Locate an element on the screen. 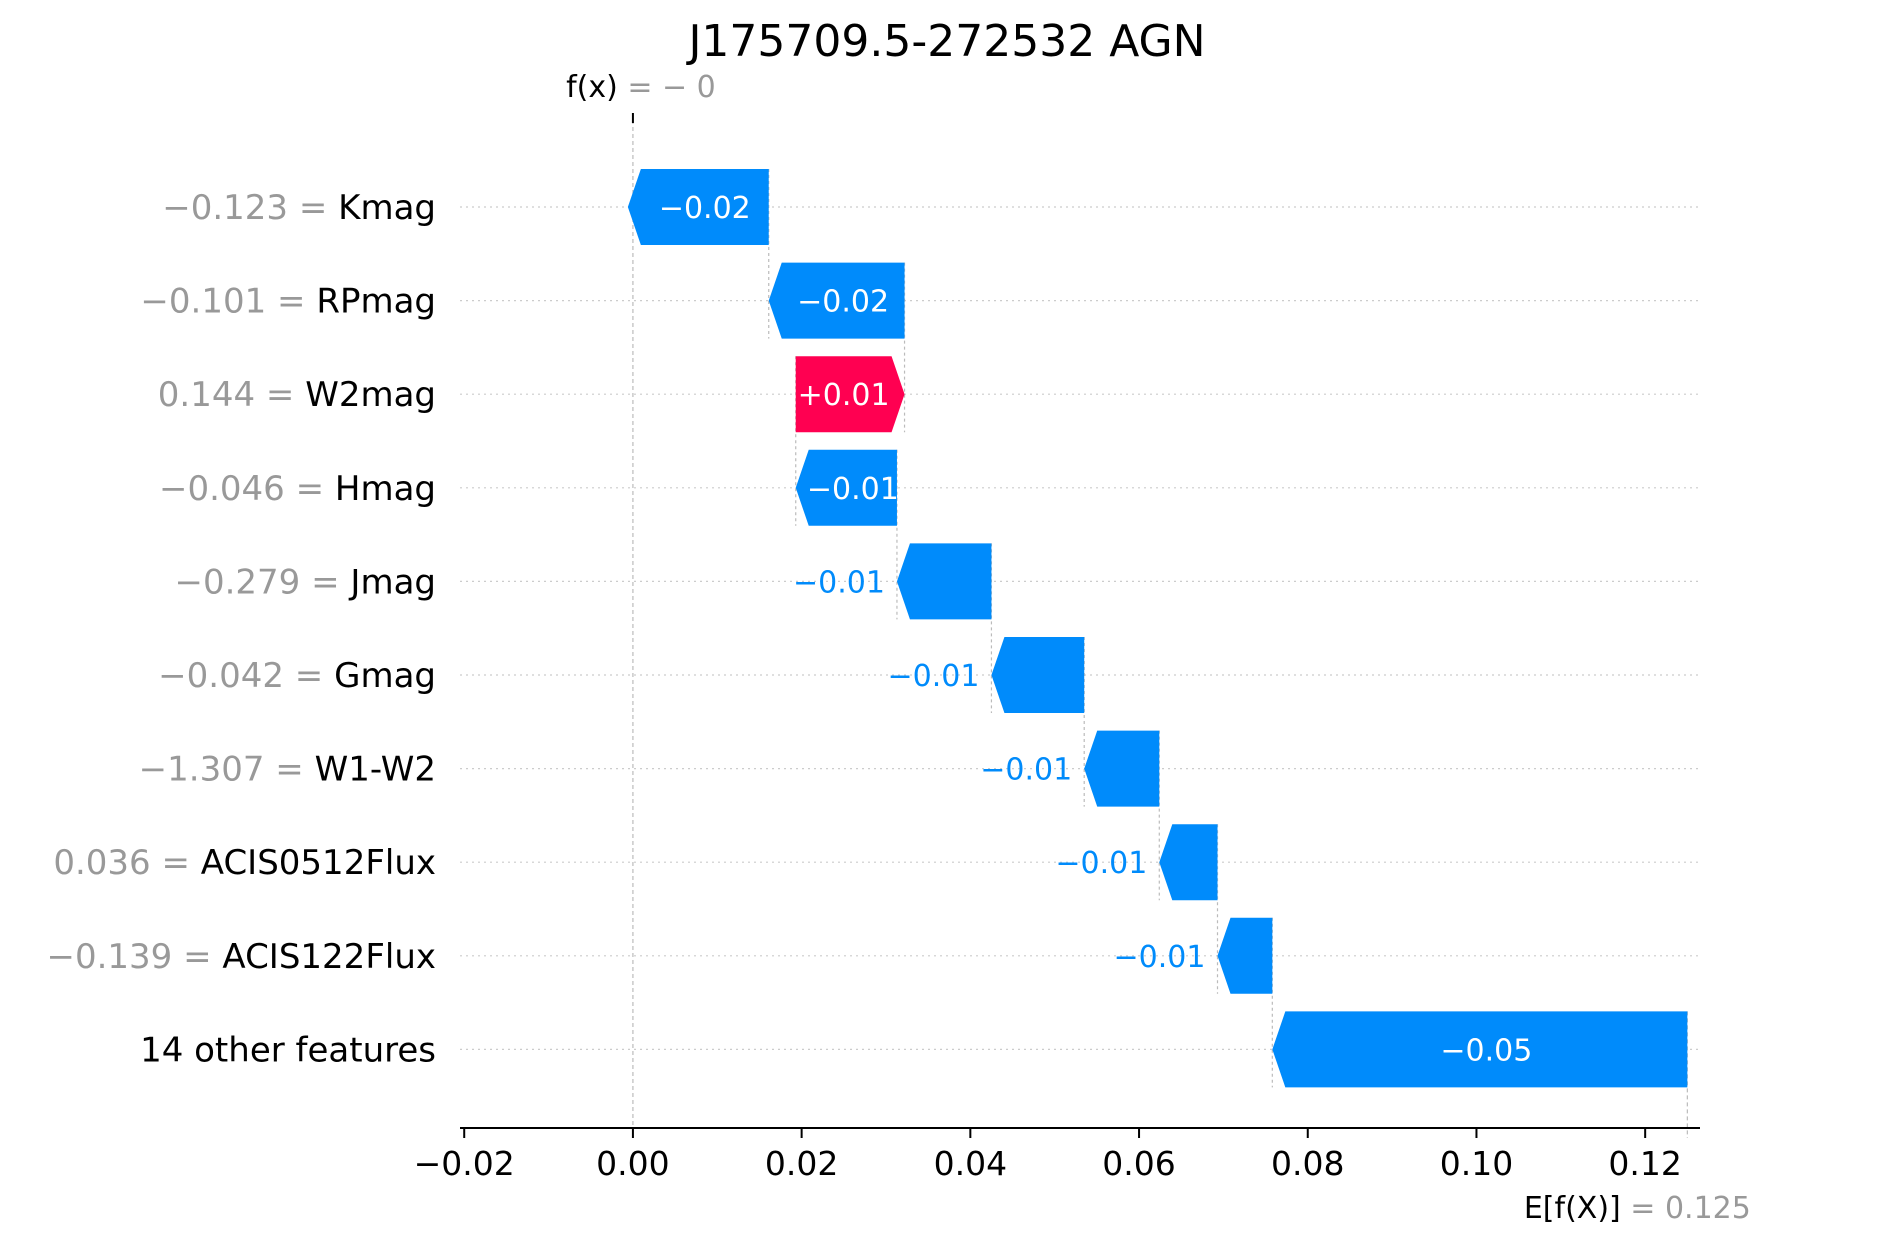  feature-value: −0.101 = is located at coordinates (228, 302).